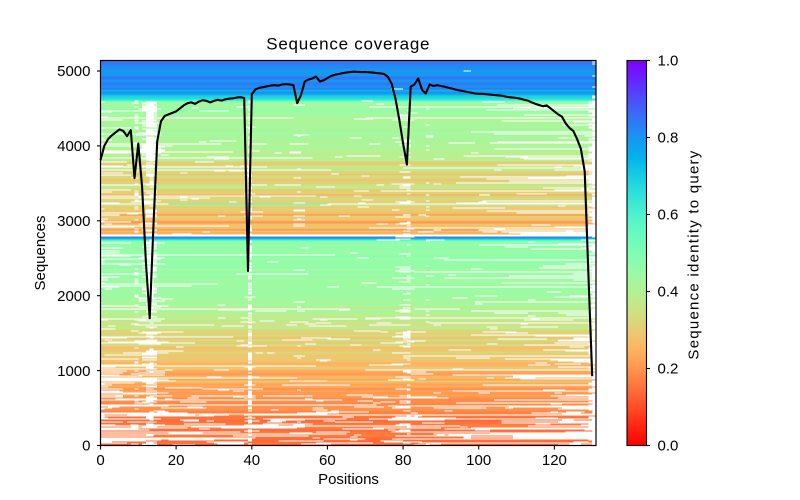  What do you see at coordinates (668, 292) in the screenshot?
I see `svg-text: 0.4` at bounding box center [668, 292].